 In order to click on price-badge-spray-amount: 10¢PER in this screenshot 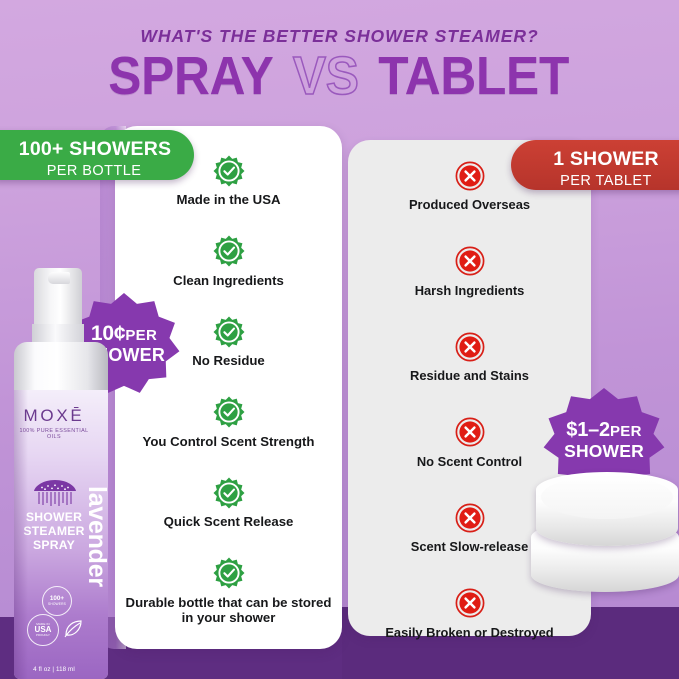, I will do `click(124, 333)`.